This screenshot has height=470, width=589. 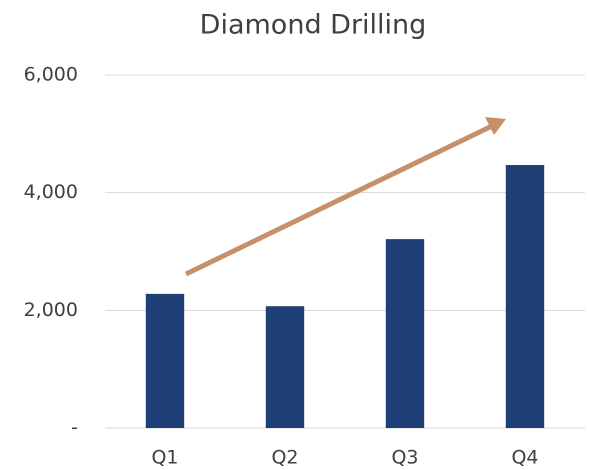 I want to click on y-tick-label: 2,000, so click(x=51, y=310).